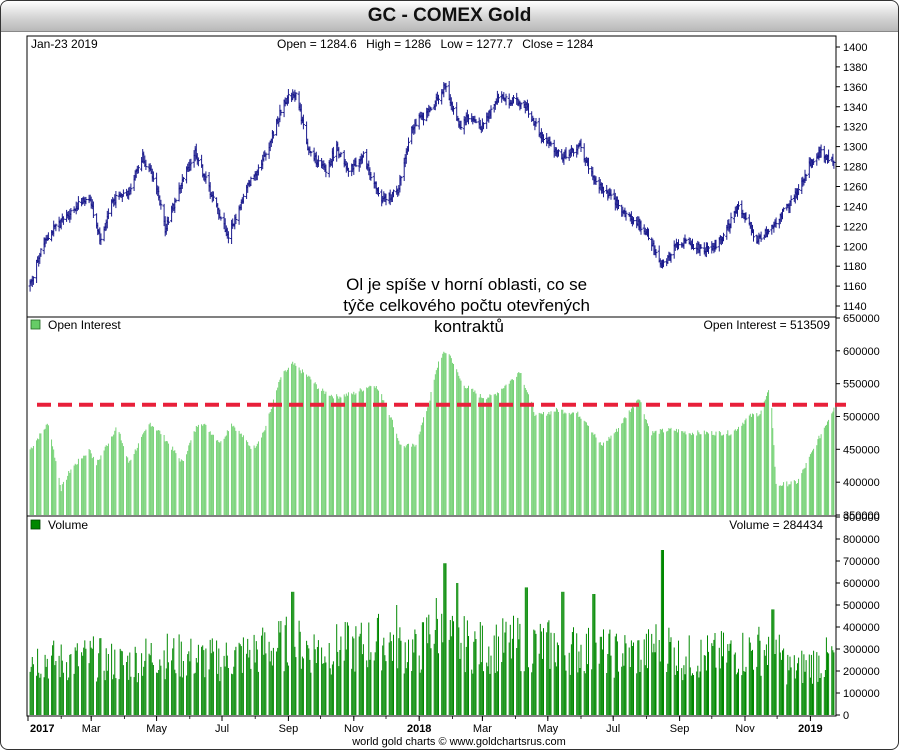 This screenshot has width=899, height=750. What do you see at coordinates (354, 729) in the screenshot?
I see `x-axis-tick-label: Nov` at bounding box center [354, 729].